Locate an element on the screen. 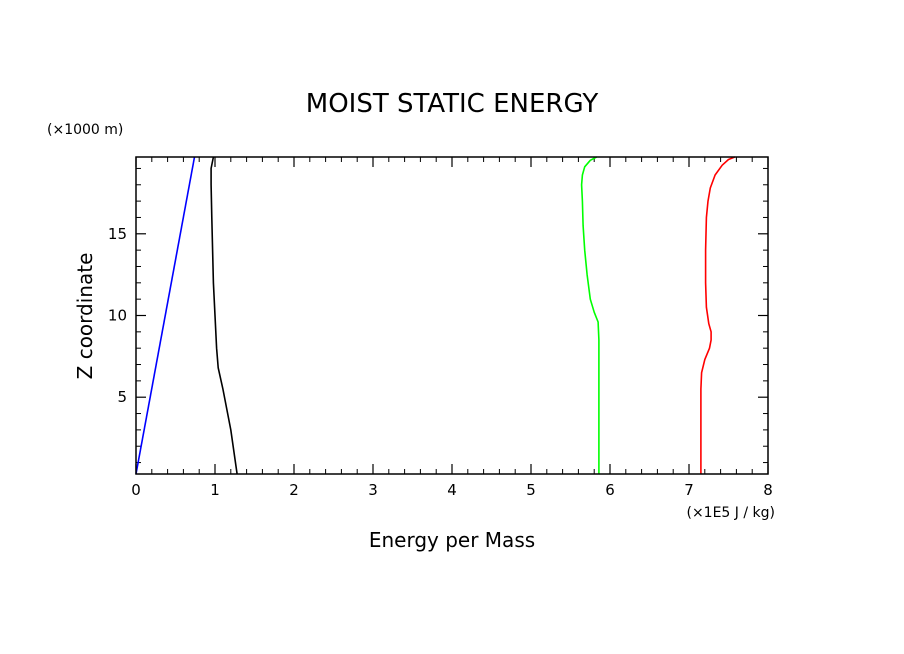  x-tick-label: 3 is located at coordinates (373, 490).